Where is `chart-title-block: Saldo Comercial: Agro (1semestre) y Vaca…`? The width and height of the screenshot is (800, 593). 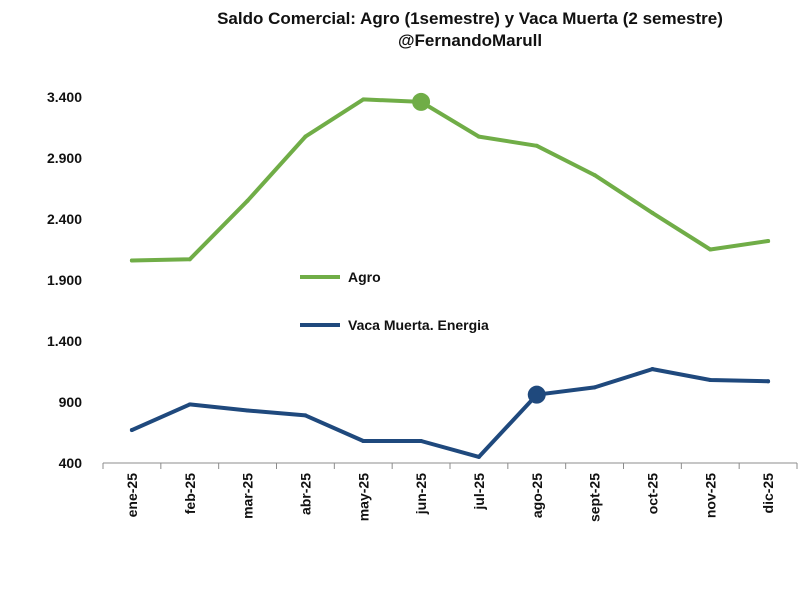
chart-title-block: Saldo Comercial: Agro (1semestre) y Vaca… is located at coordinates (470, 30).